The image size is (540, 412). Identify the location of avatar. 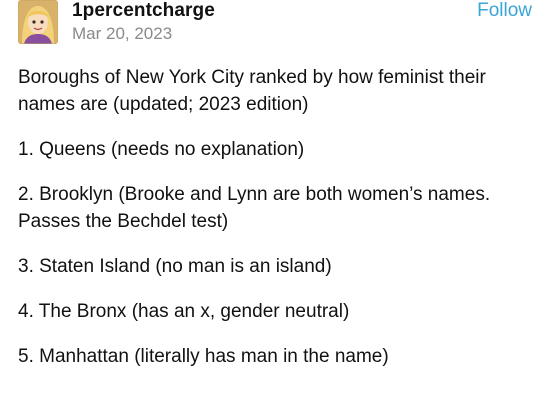
(38, 22).